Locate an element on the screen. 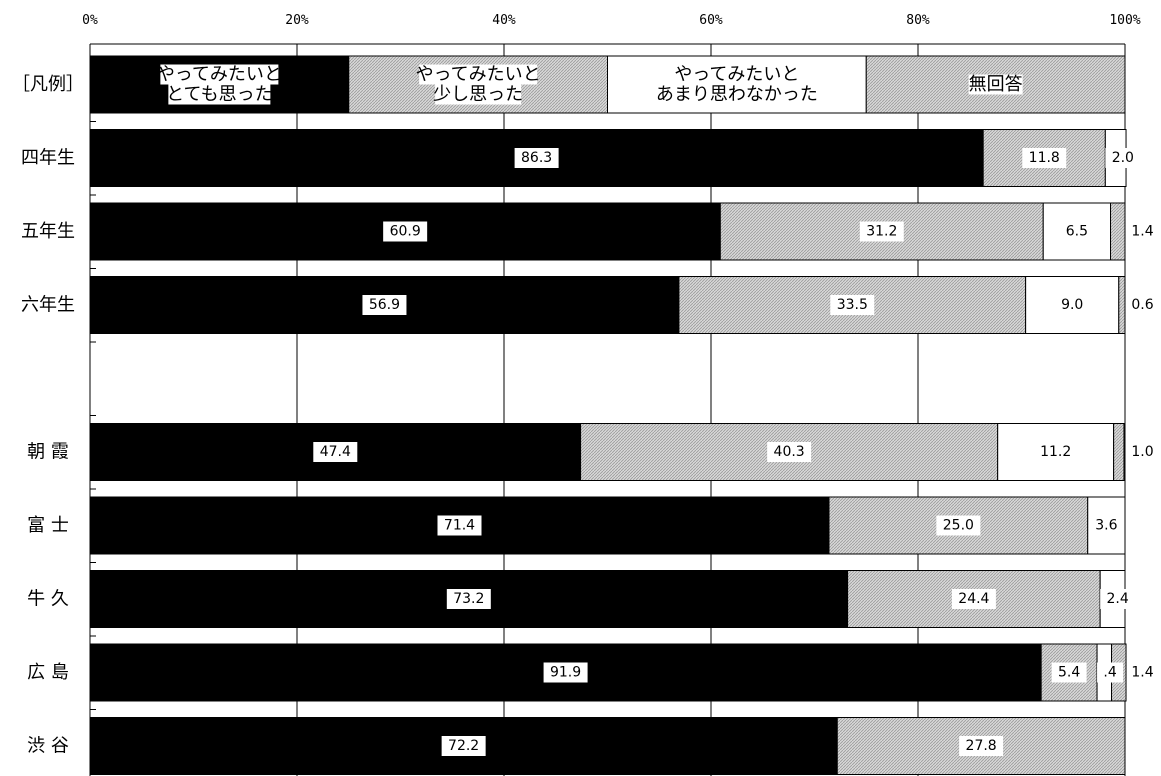  value-label: 2.4 is located at coordinates (1118, 599).